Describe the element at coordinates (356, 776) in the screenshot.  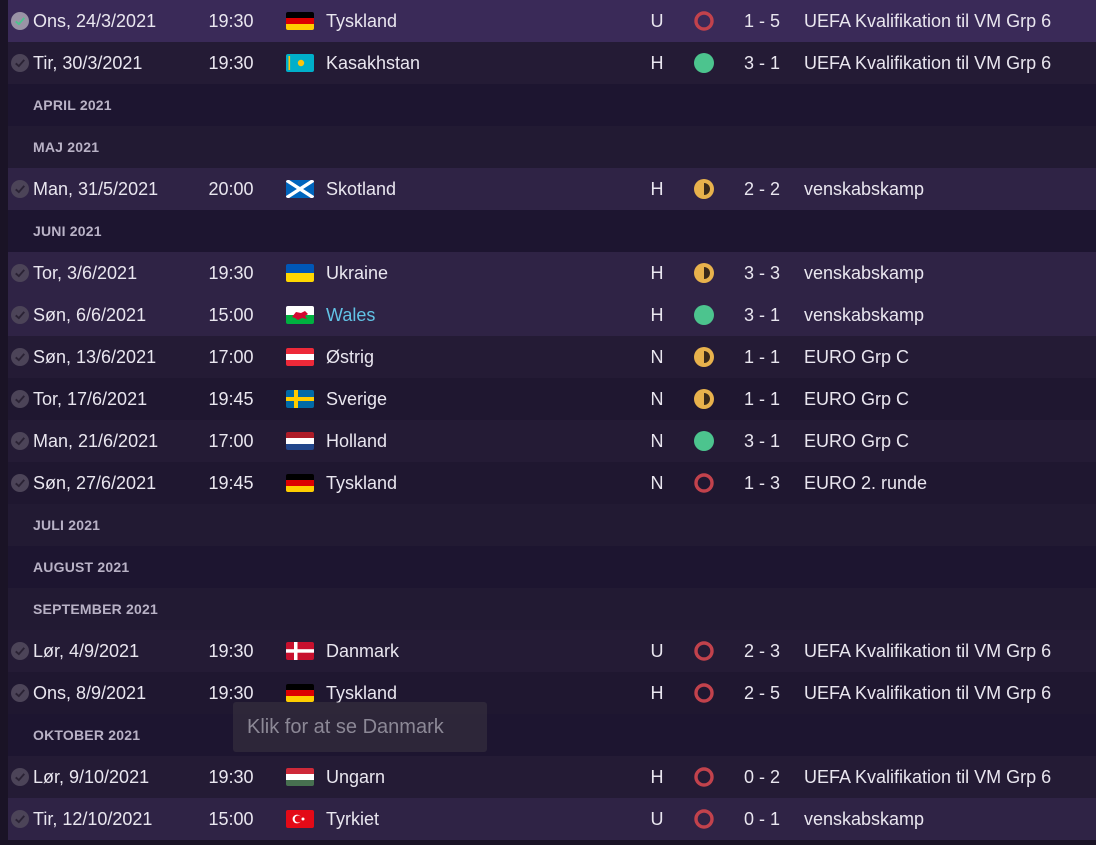
I see `opponent-link: Ungarn` at that location.